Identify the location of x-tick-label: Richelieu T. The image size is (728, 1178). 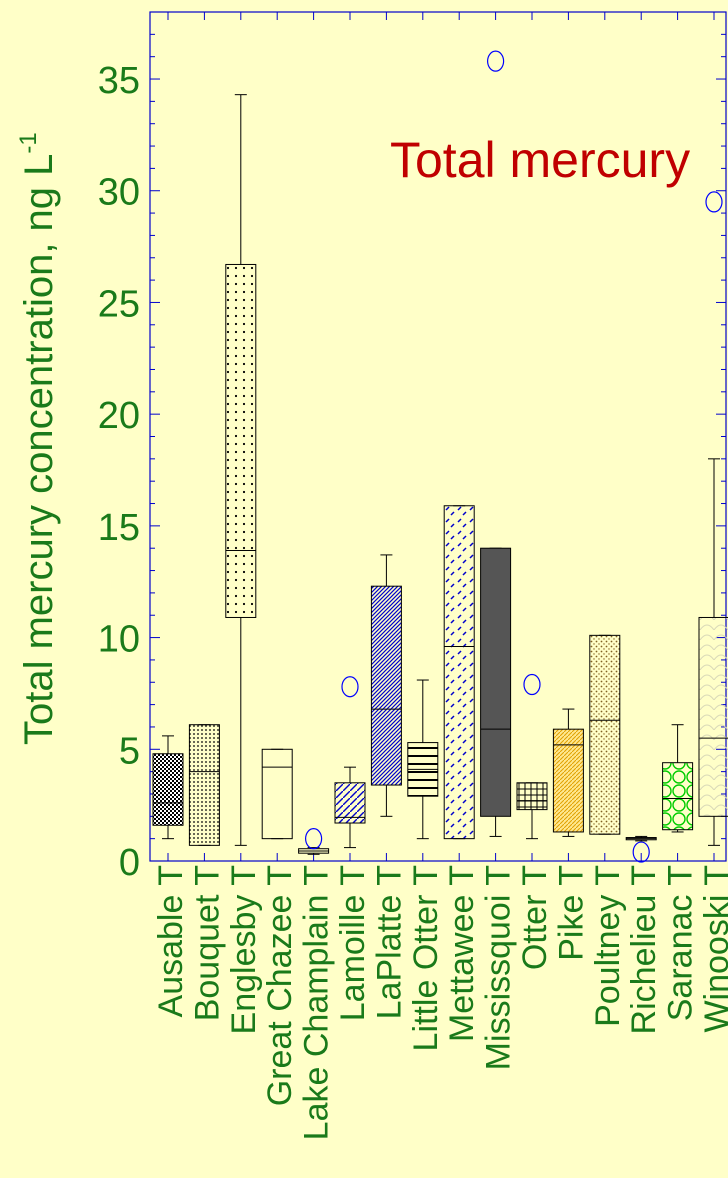
(644, 949).